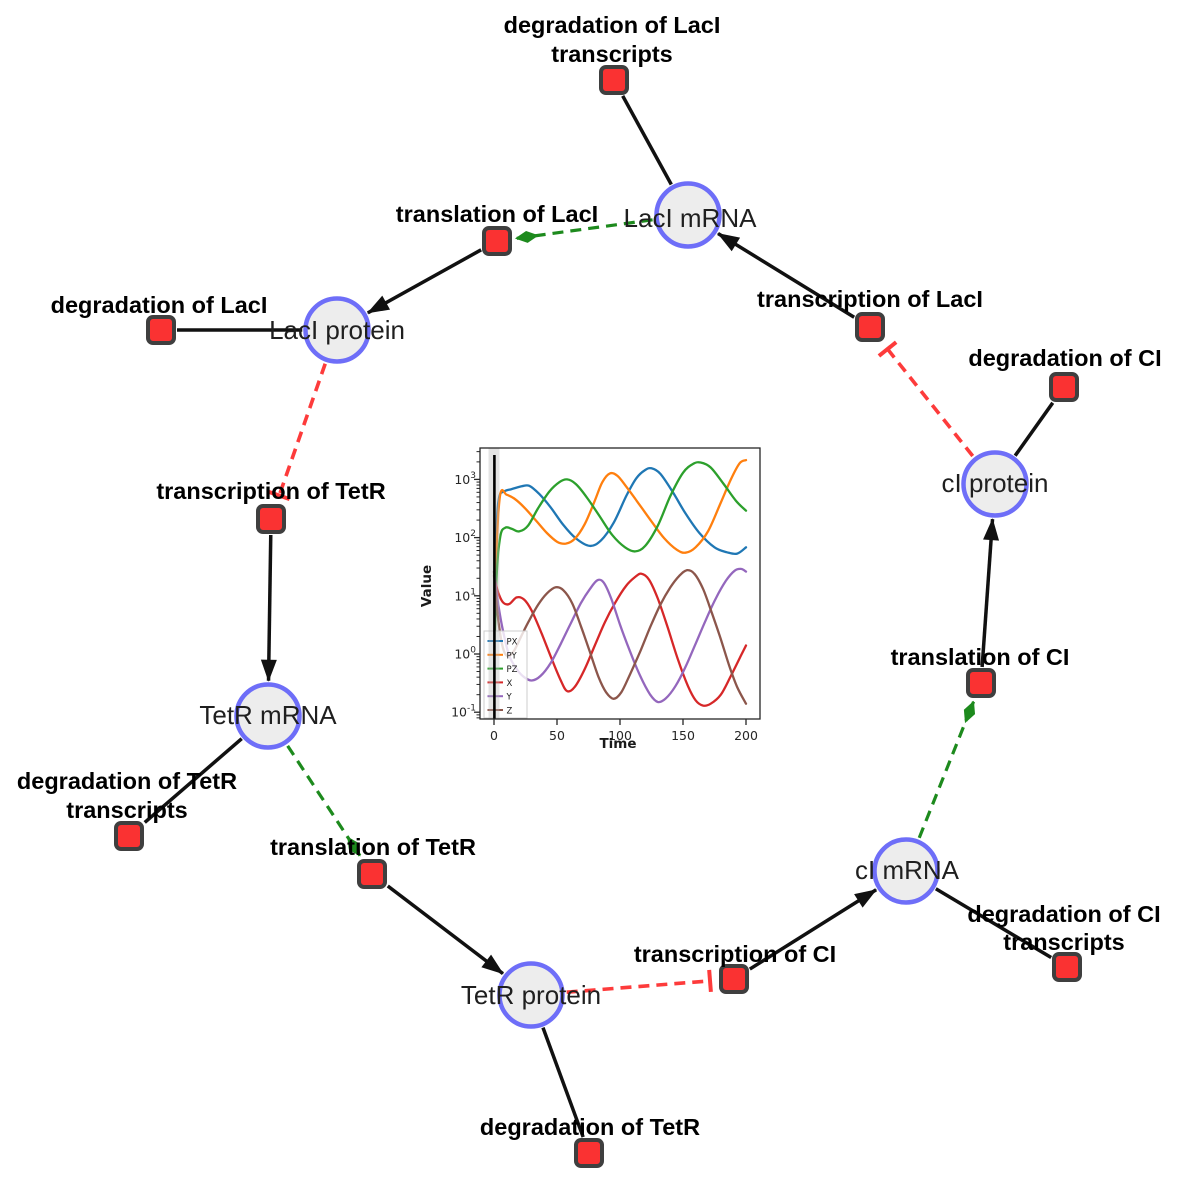 This screenshot has height=1200, width=1189. What do you see at coordinates (612, 25) in the screenshot?
I see `reaction-label-deg_lacI_tx-line1: degradation of LacI` at bounding box center [612, 25].